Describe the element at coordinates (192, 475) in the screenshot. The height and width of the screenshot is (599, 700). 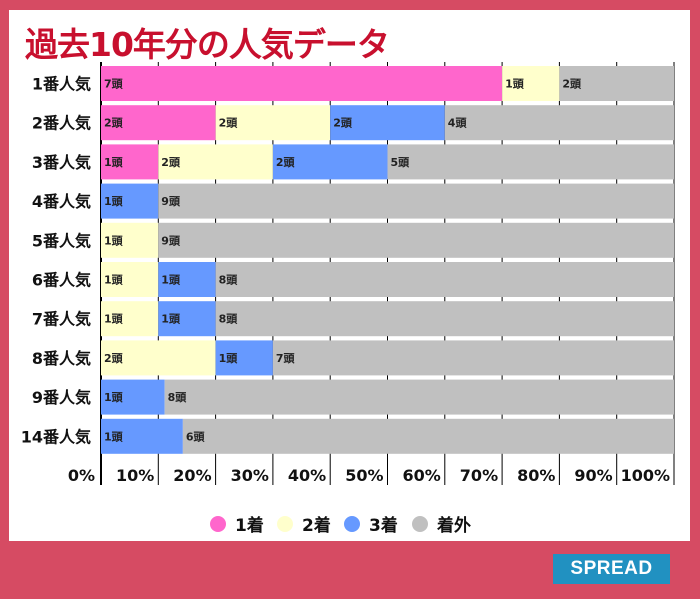
I see `x-tick-label: 20%` at that location.